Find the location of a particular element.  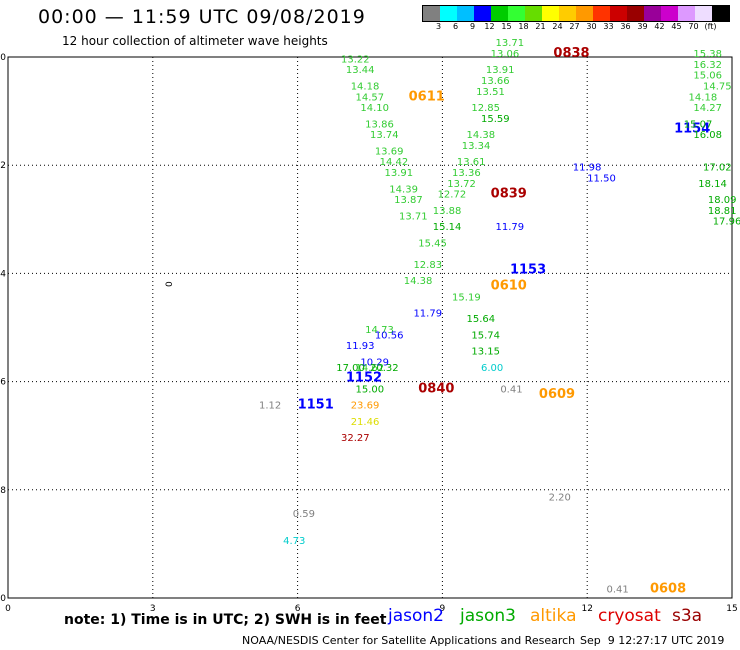

track-label: 15.19 is located at coordinates (466, 297).